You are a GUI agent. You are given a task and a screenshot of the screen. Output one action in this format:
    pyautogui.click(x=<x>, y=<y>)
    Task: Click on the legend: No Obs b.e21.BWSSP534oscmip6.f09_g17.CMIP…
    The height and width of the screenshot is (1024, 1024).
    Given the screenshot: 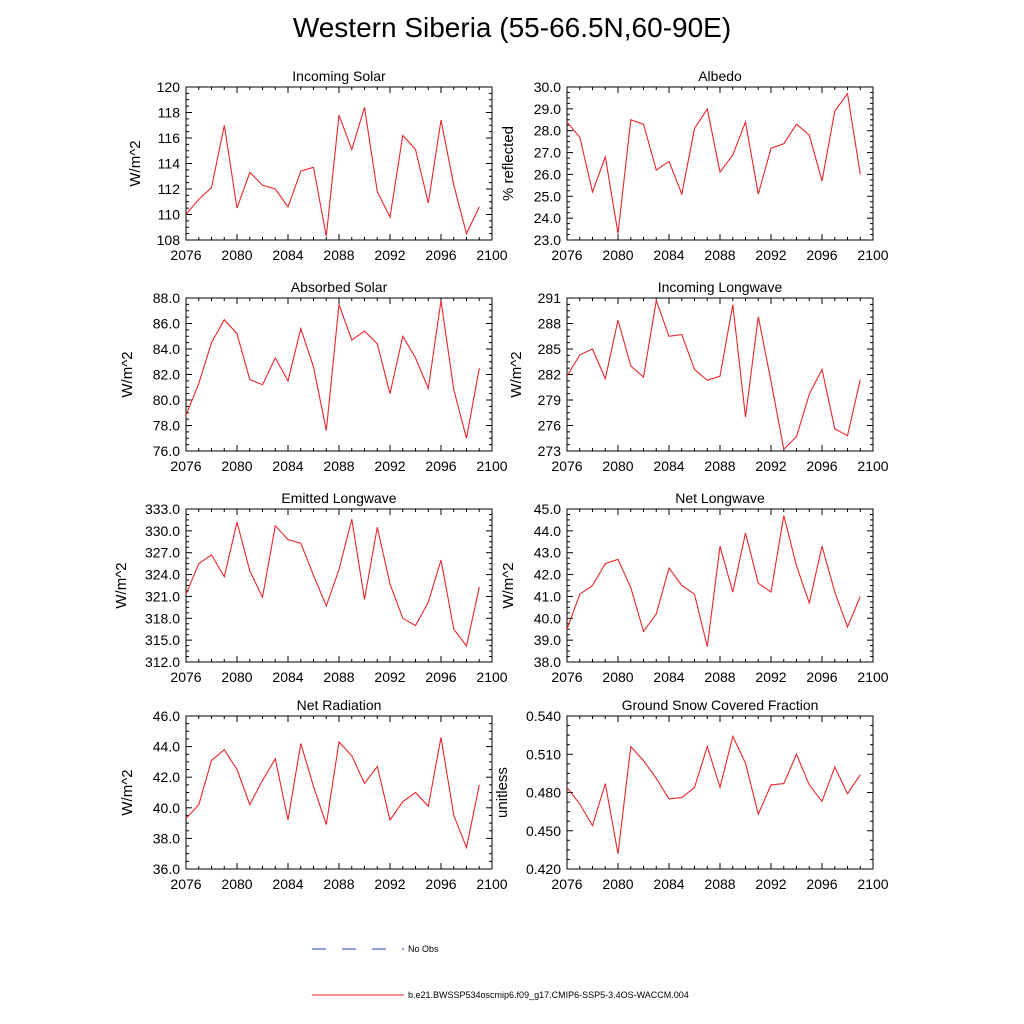 What is the action you would take?
    pyautogui.click(x=500, y=972)
    